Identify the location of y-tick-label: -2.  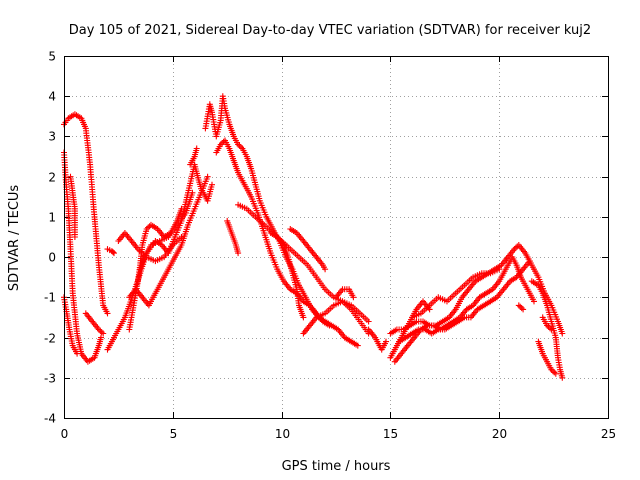
(50, 339).